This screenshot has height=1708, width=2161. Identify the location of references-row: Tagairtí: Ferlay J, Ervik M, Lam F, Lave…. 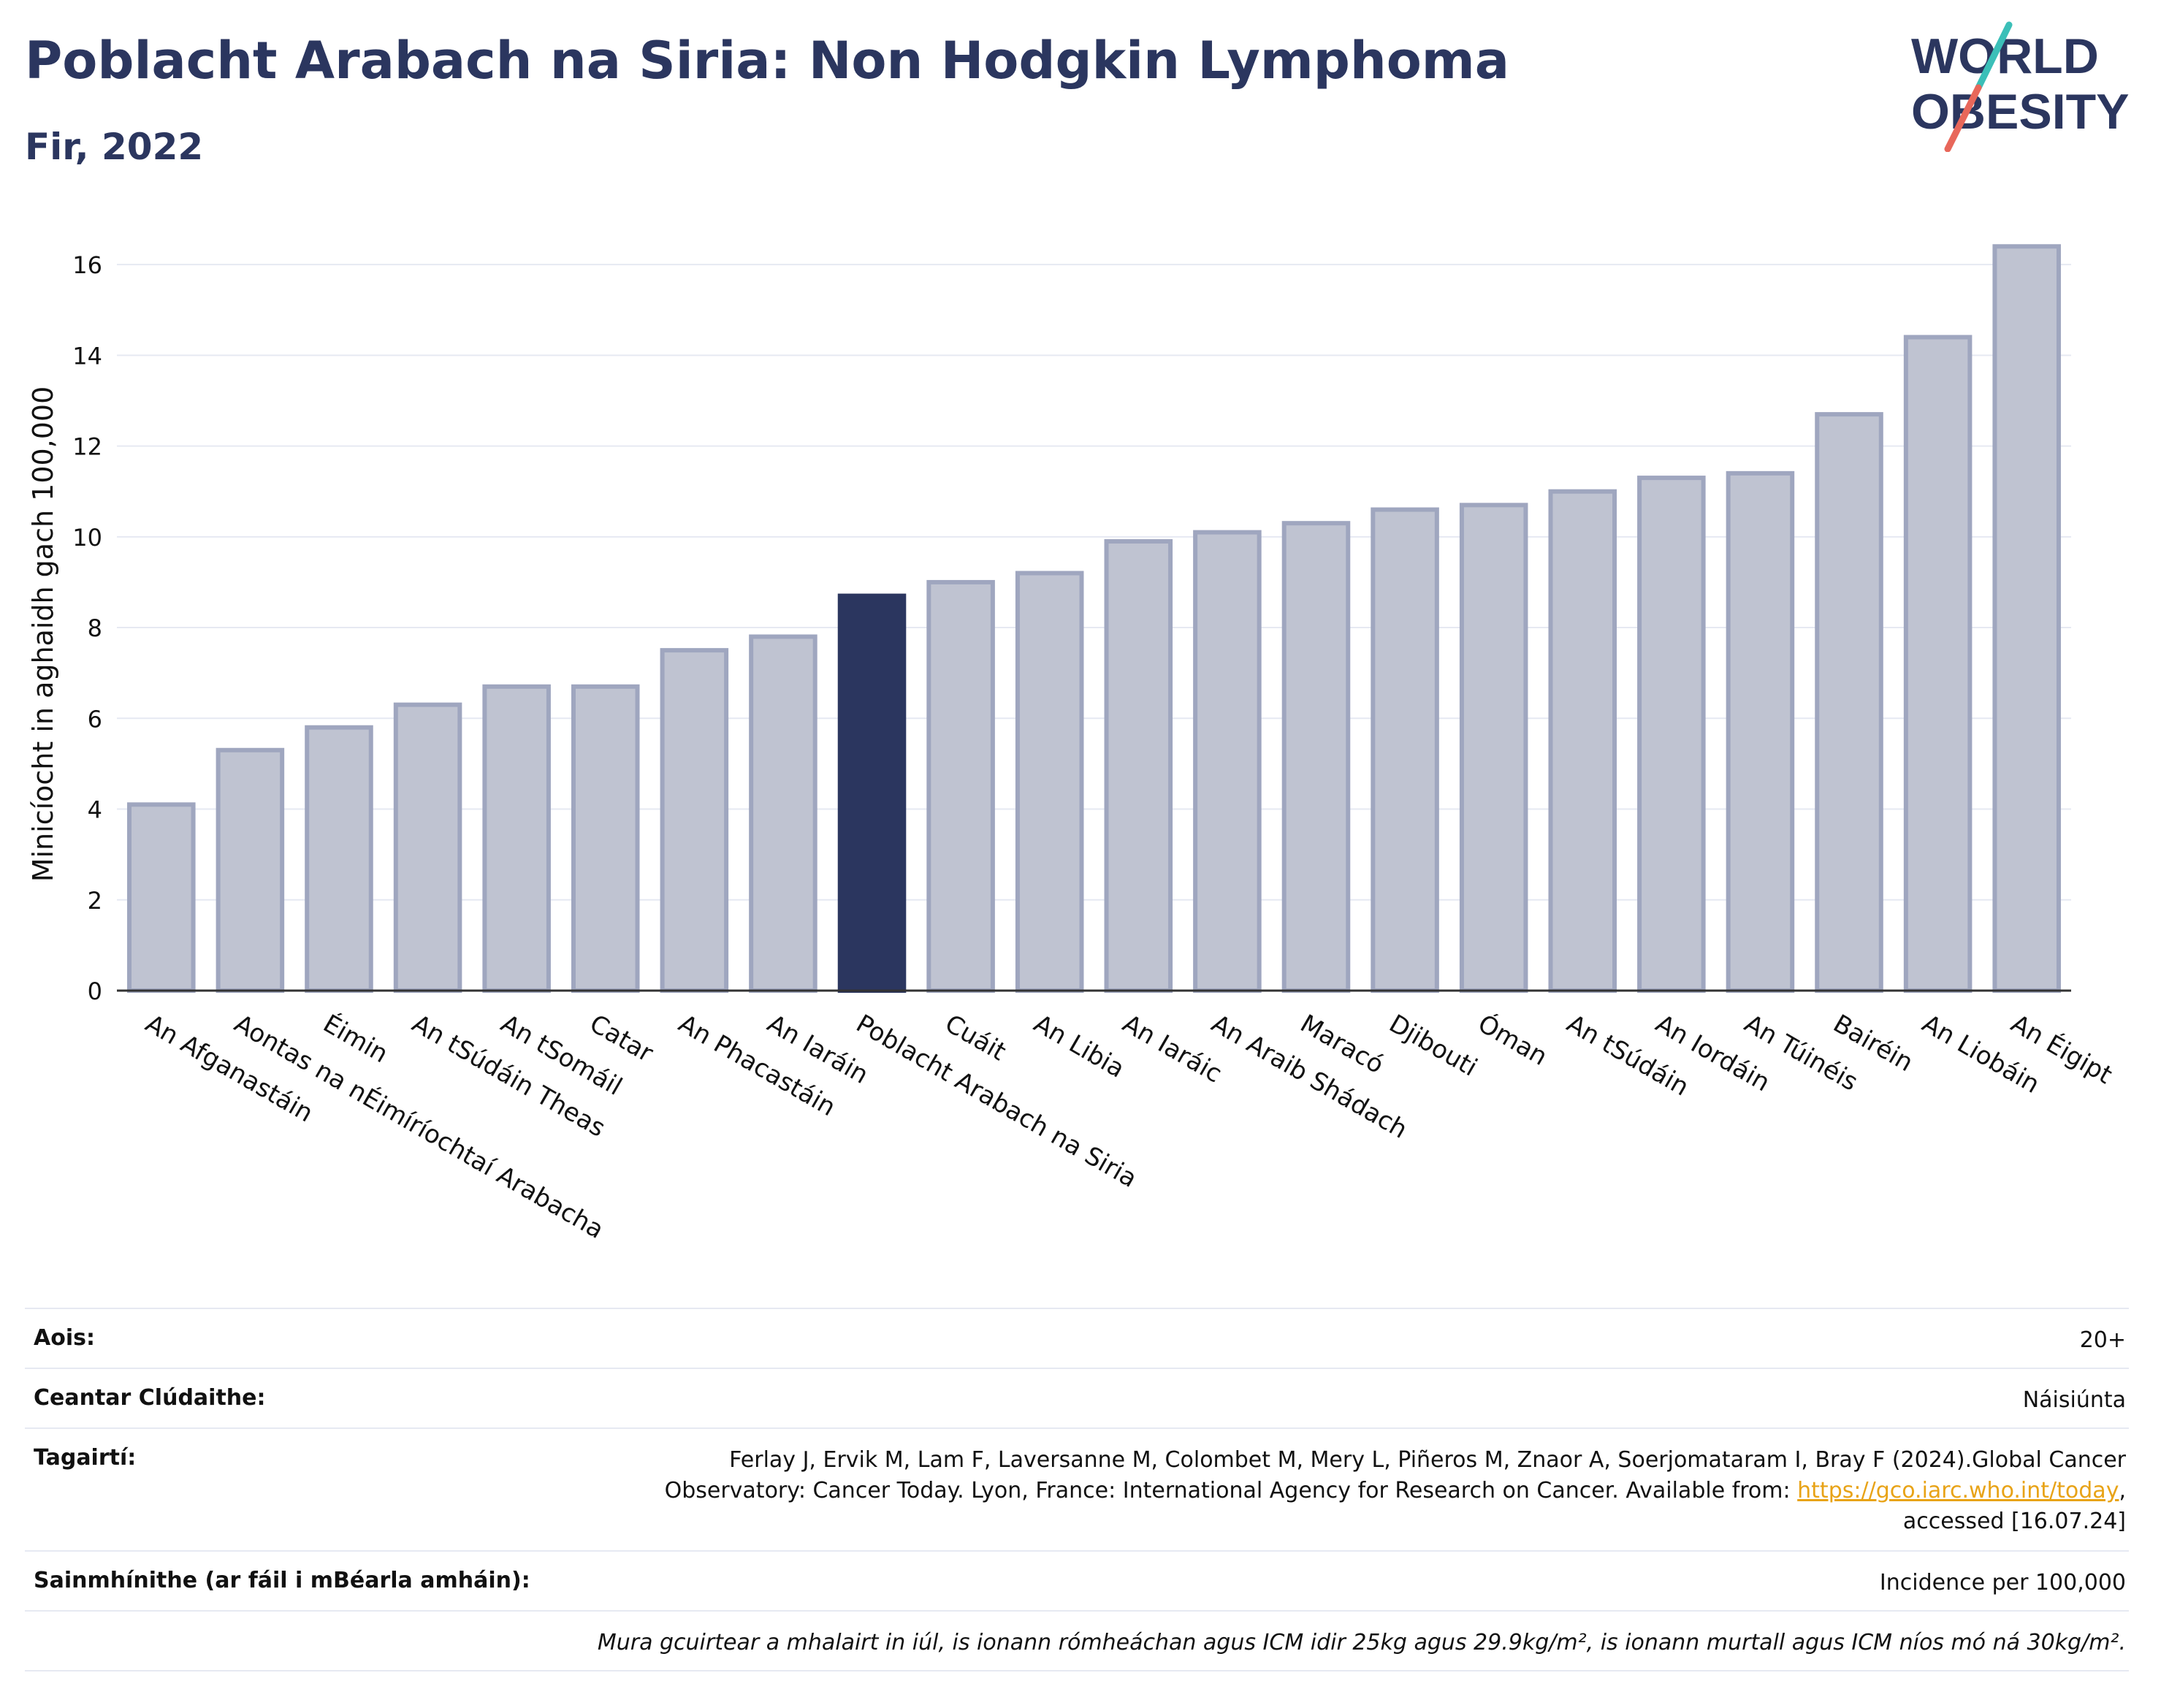
(1077, 1488).